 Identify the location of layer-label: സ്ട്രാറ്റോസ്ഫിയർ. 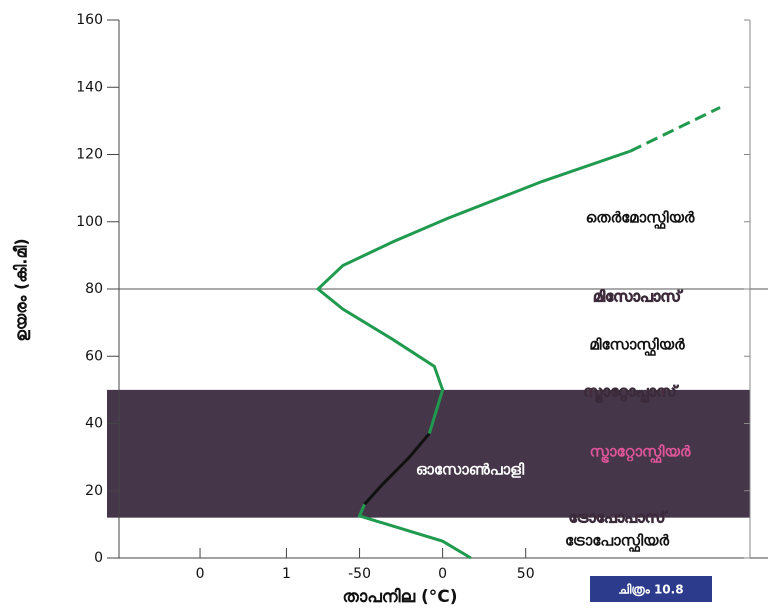
(640, 453).